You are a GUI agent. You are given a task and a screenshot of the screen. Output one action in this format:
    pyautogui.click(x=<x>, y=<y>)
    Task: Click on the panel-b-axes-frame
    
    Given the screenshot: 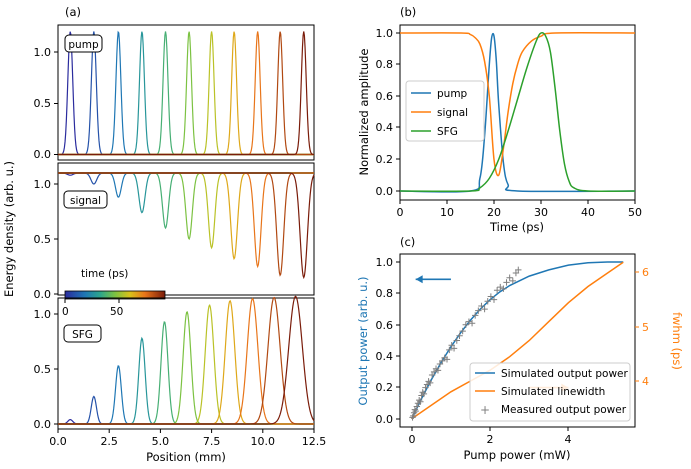 What is the action you would take?
    pyautogui.click(x=517, y=112)
    